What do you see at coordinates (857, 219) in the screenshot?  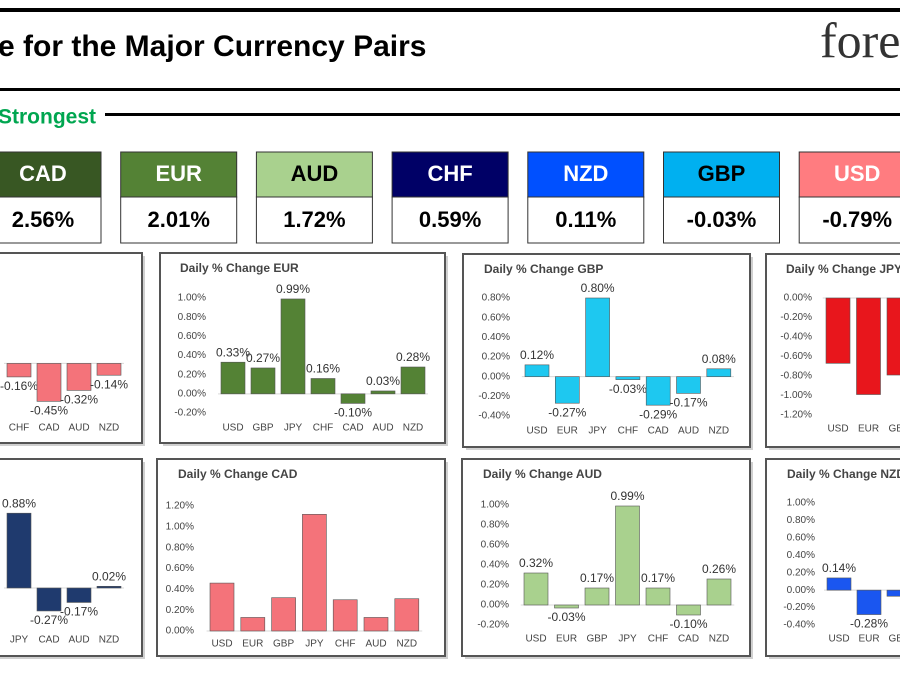 I see `currency-value: -0.79%` at bounding box center [857, 219].